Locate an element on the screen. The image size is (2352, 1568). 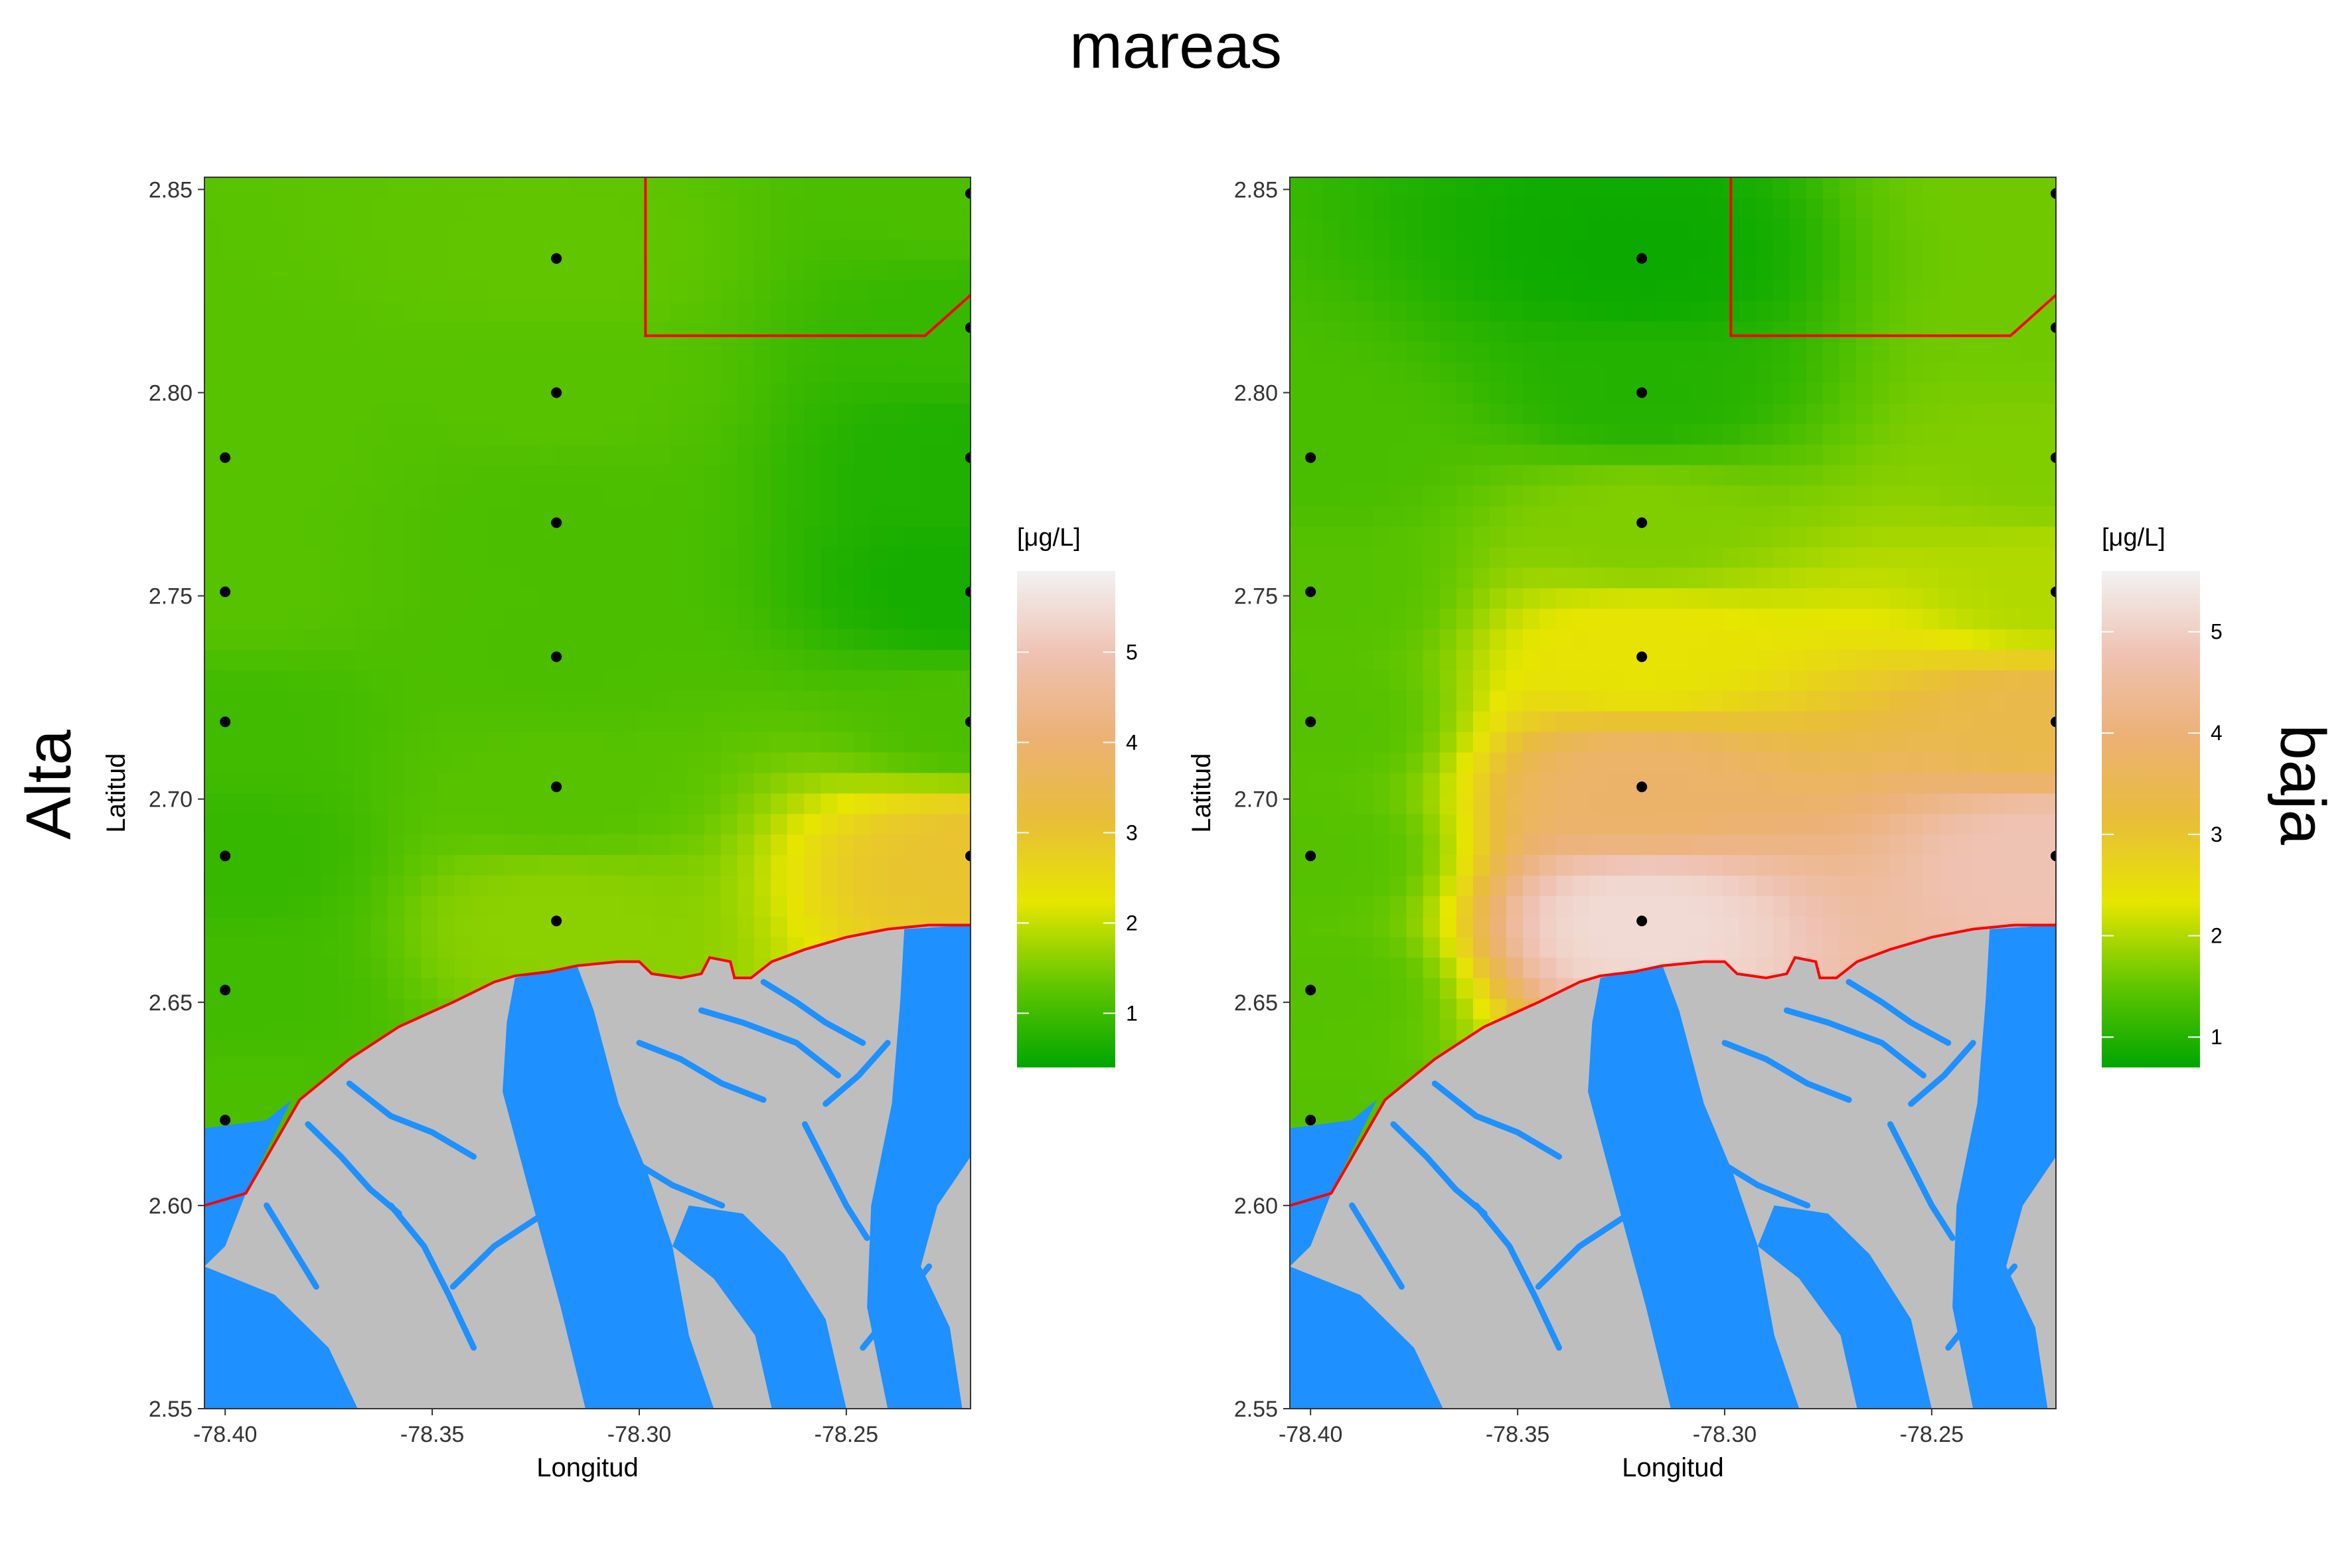
creek is located at coordinates (505, 1246).